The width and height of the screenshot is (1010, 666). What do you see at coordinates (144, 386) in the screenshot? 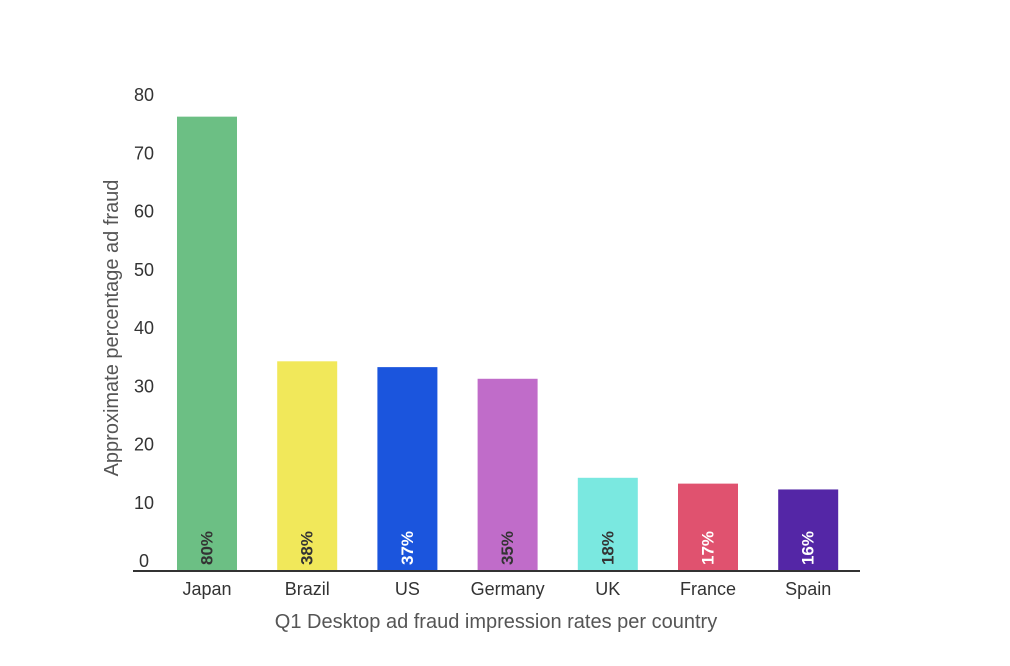
I see `y-tick-label: 30` at bounding box center [144, 386].